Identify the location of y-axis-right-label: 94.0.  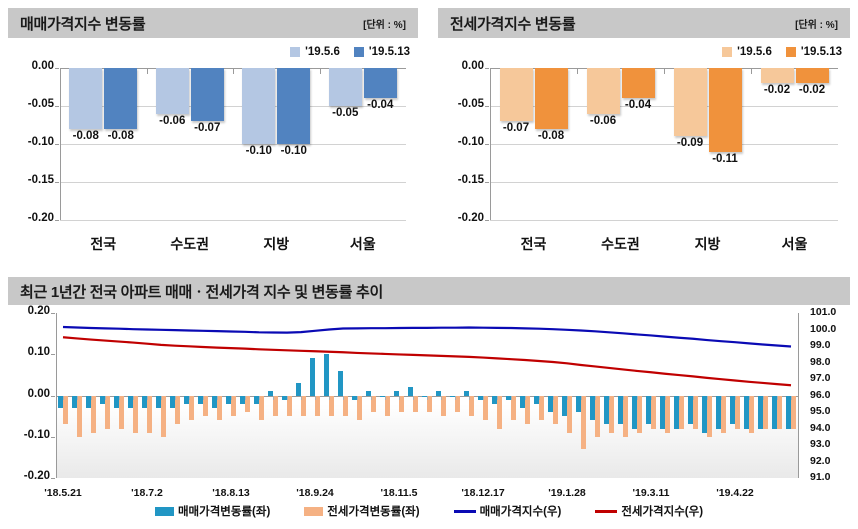
(820, 427).